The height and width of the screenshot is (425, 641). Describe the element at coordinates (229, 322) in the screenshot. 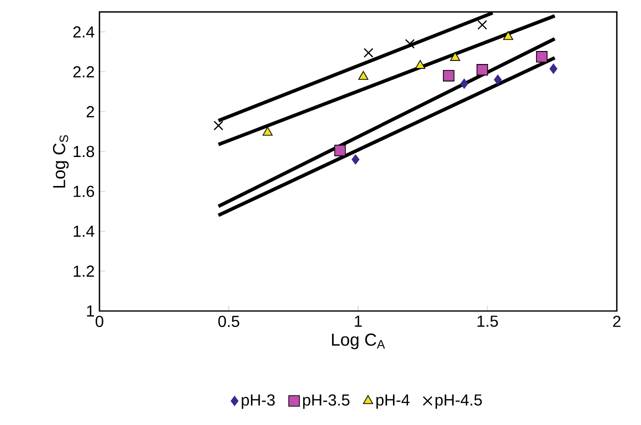

I see `x-tick-label: 0.5` at that location.